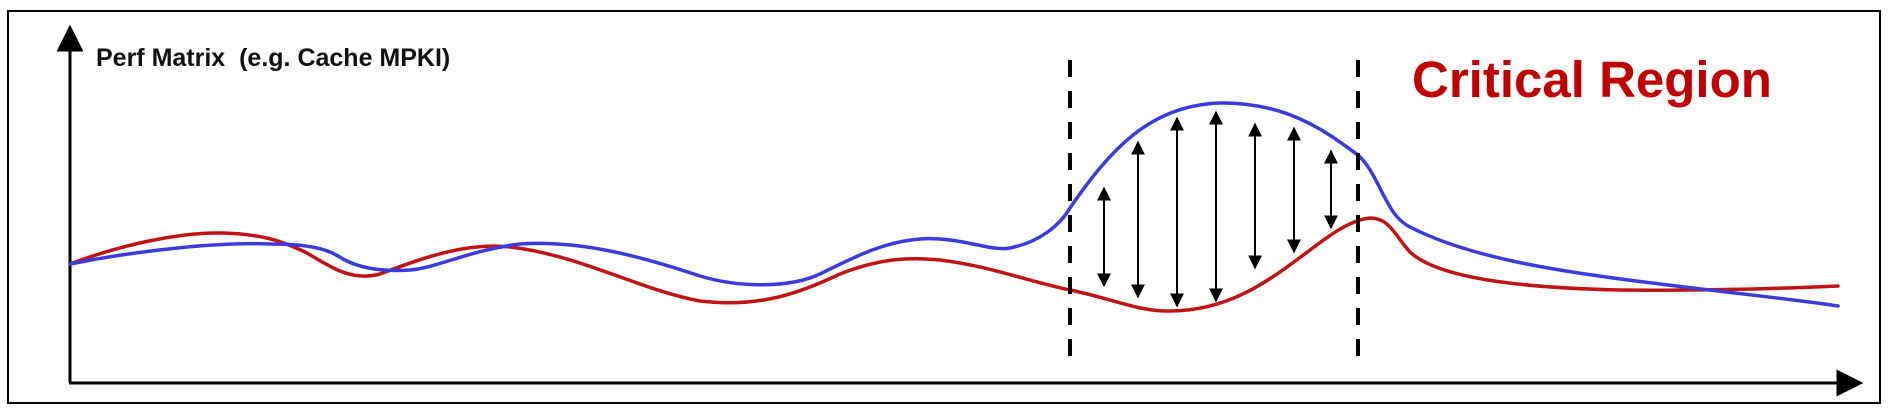 Image resolution: width=1888 pixels, height=410 pixels. Describe the element at coordinates (1217, 209) in the screenshot. I see `gap-markers` at that location.